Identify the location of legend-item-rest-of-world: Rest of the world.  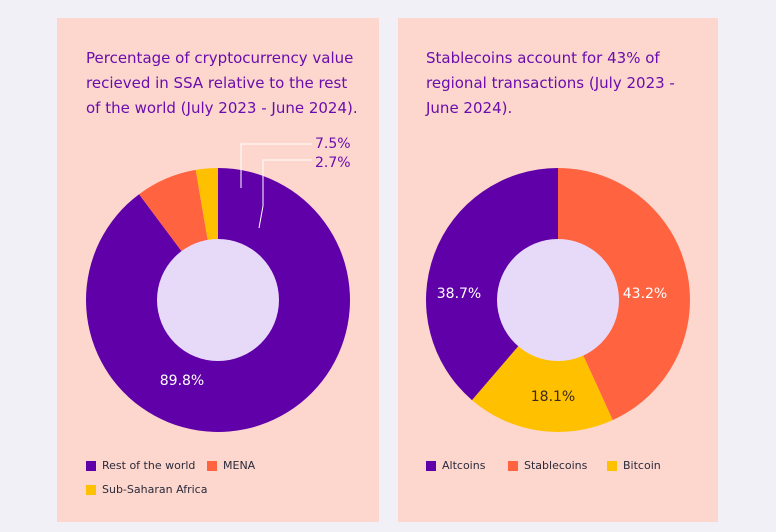
(140, 465).